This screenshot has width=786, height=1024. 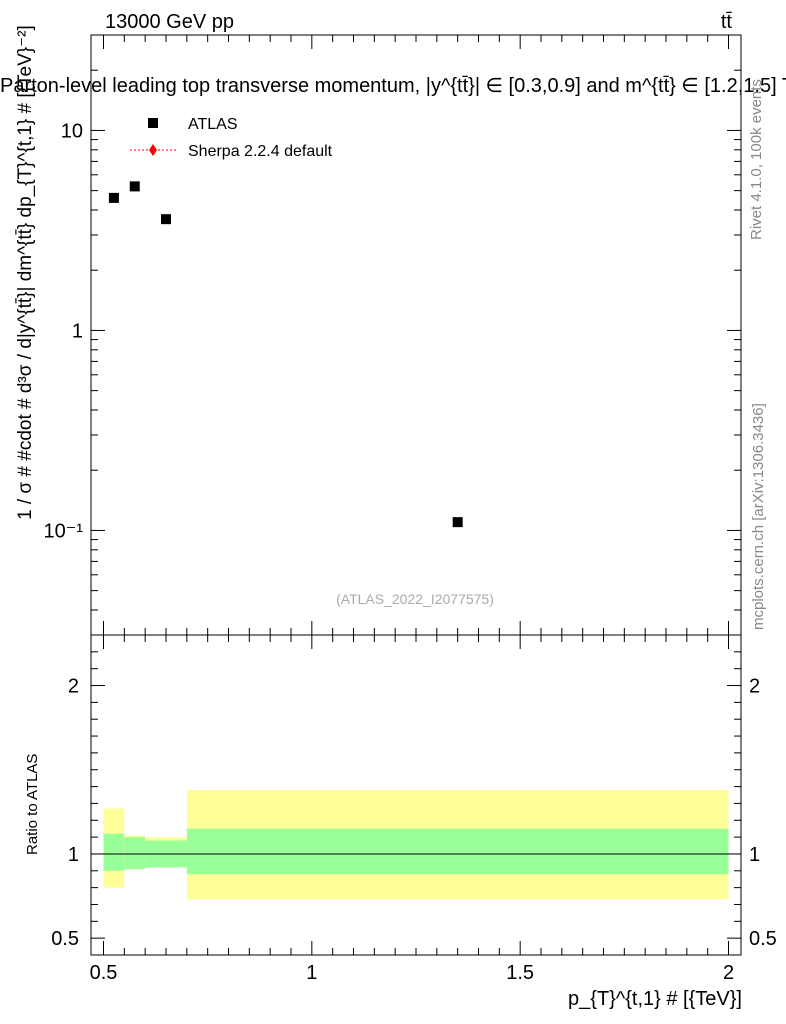 I want to click on ratio-y-tick-label-right: 0.5, so click(x=763, y=939).